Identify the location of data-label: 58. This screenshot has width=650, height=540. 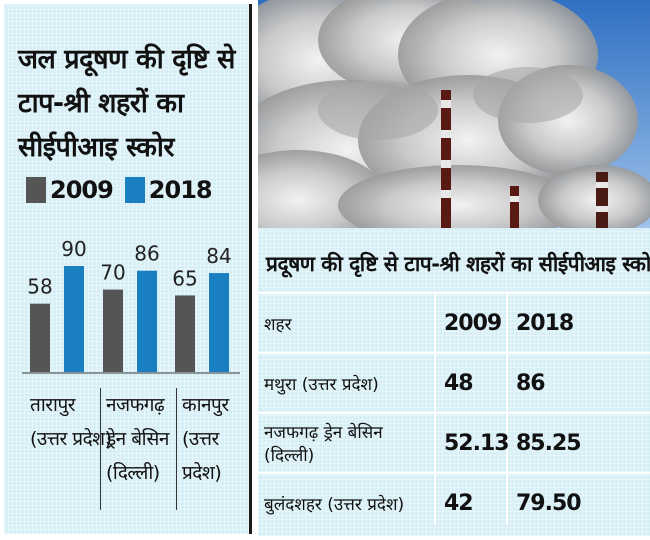
(39, 287).